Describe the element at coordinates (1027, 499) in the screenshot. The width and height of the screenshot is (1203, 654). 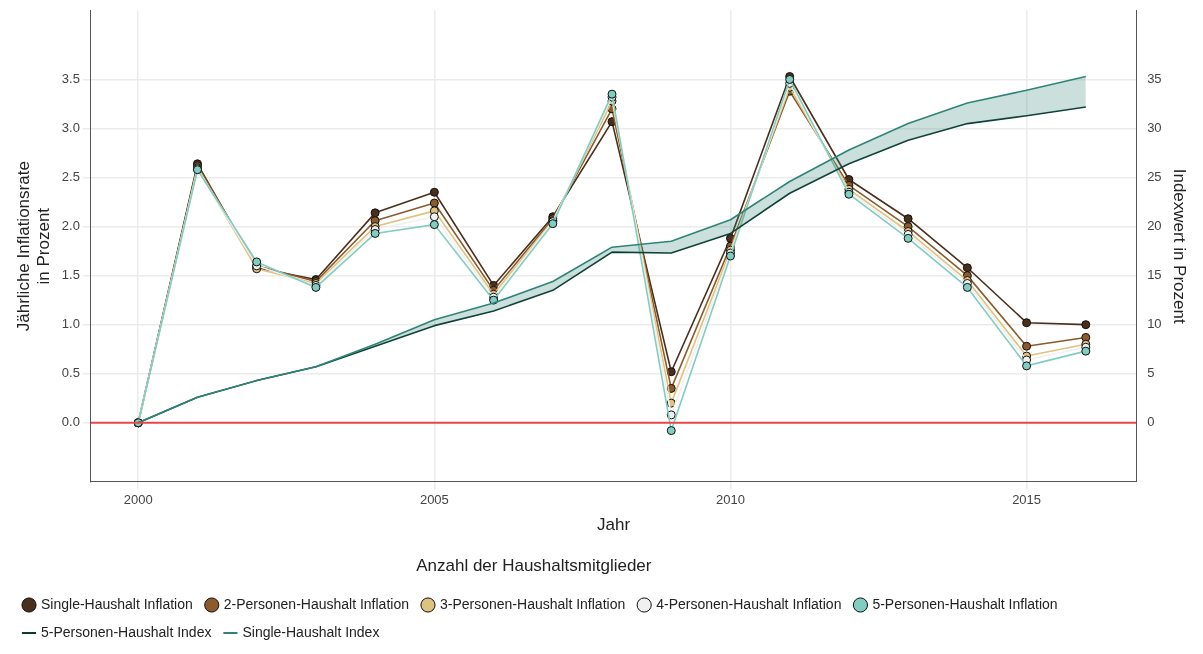
I see `x-tick-label: 2015` at that location.